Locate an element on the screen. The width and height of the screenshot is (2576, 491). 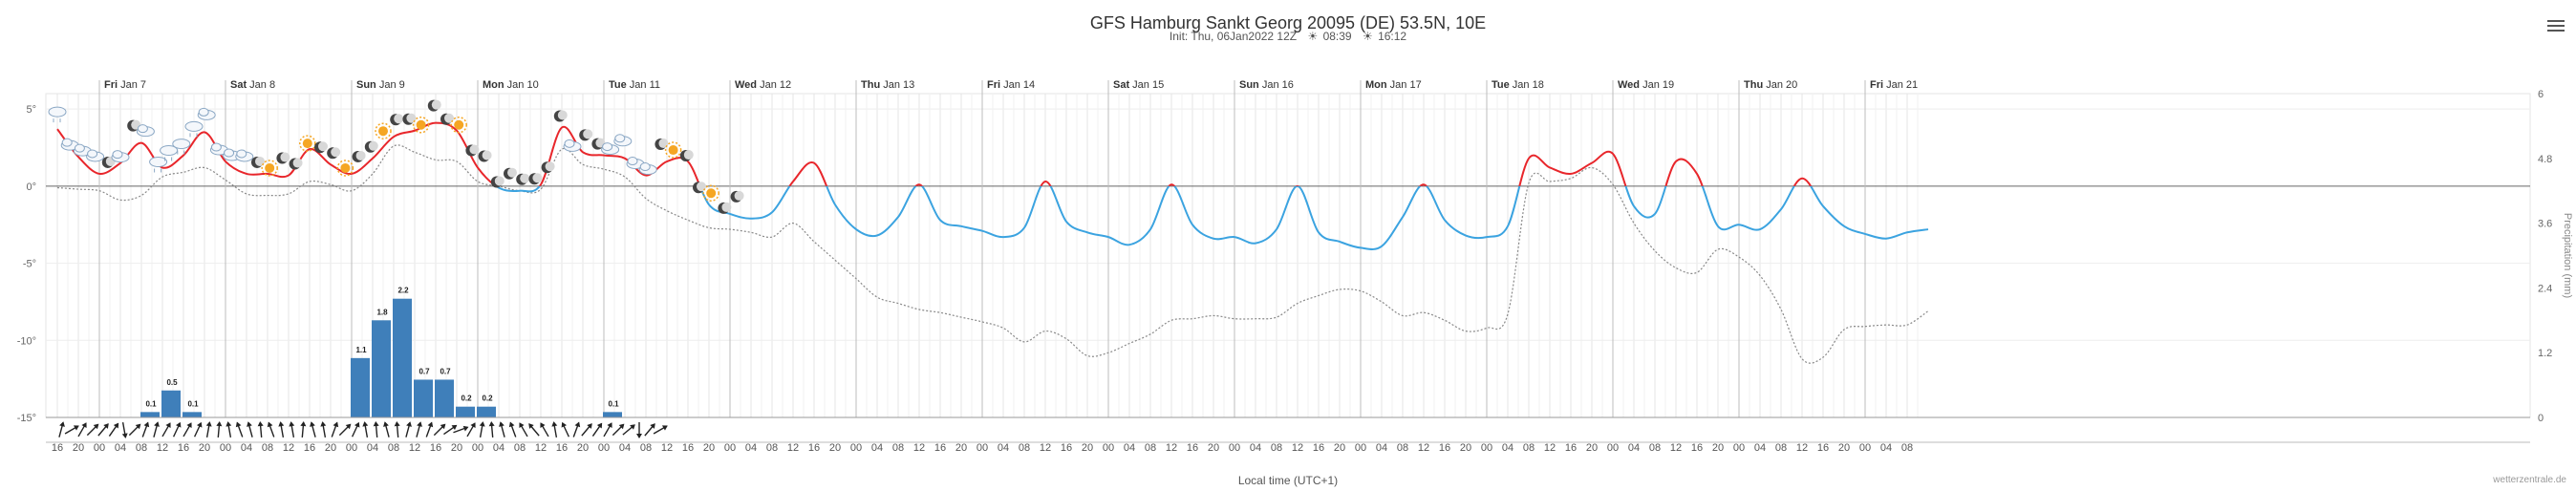
day-label: Wed Jan 19 is located at coordinates (1646, 85).